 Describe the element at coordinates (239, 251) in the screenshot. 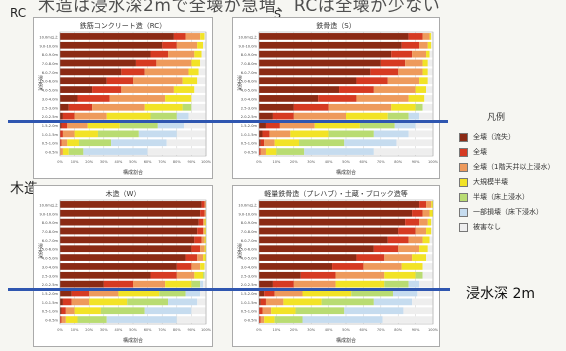

I see `y-axis-label: 浸水深` at that location.